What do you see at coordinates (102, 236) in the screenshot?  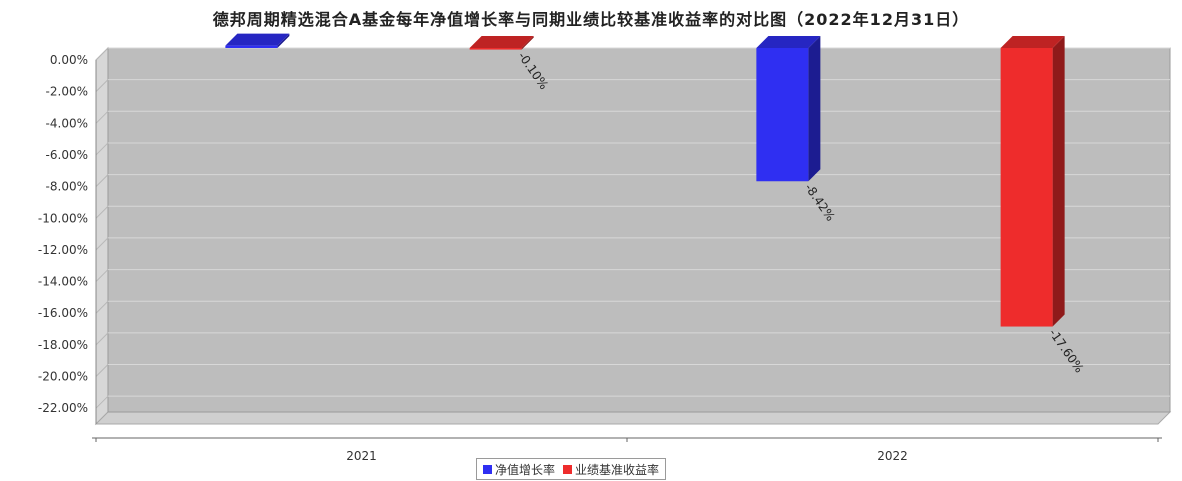 I see `left-wall` at bounding box center [102, 236].